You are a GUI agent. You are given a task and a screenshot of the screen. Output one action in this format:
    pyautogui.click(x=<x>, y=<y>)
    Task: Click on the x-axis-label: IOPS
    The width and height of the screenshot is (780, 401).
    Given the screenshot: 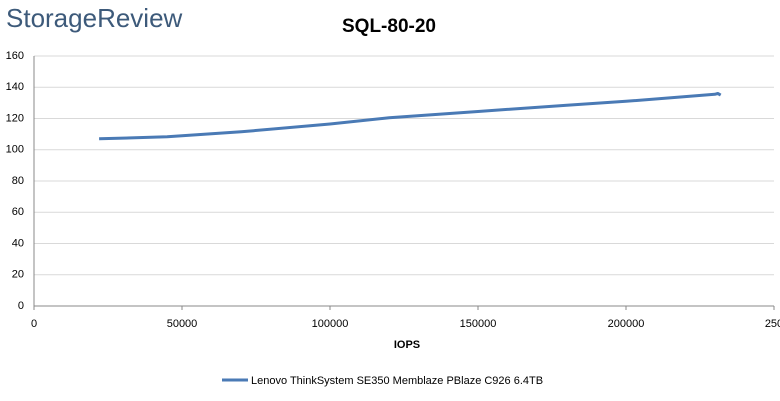 What is the action you would take?
    pyautogui.click(x=407, y=345)
    